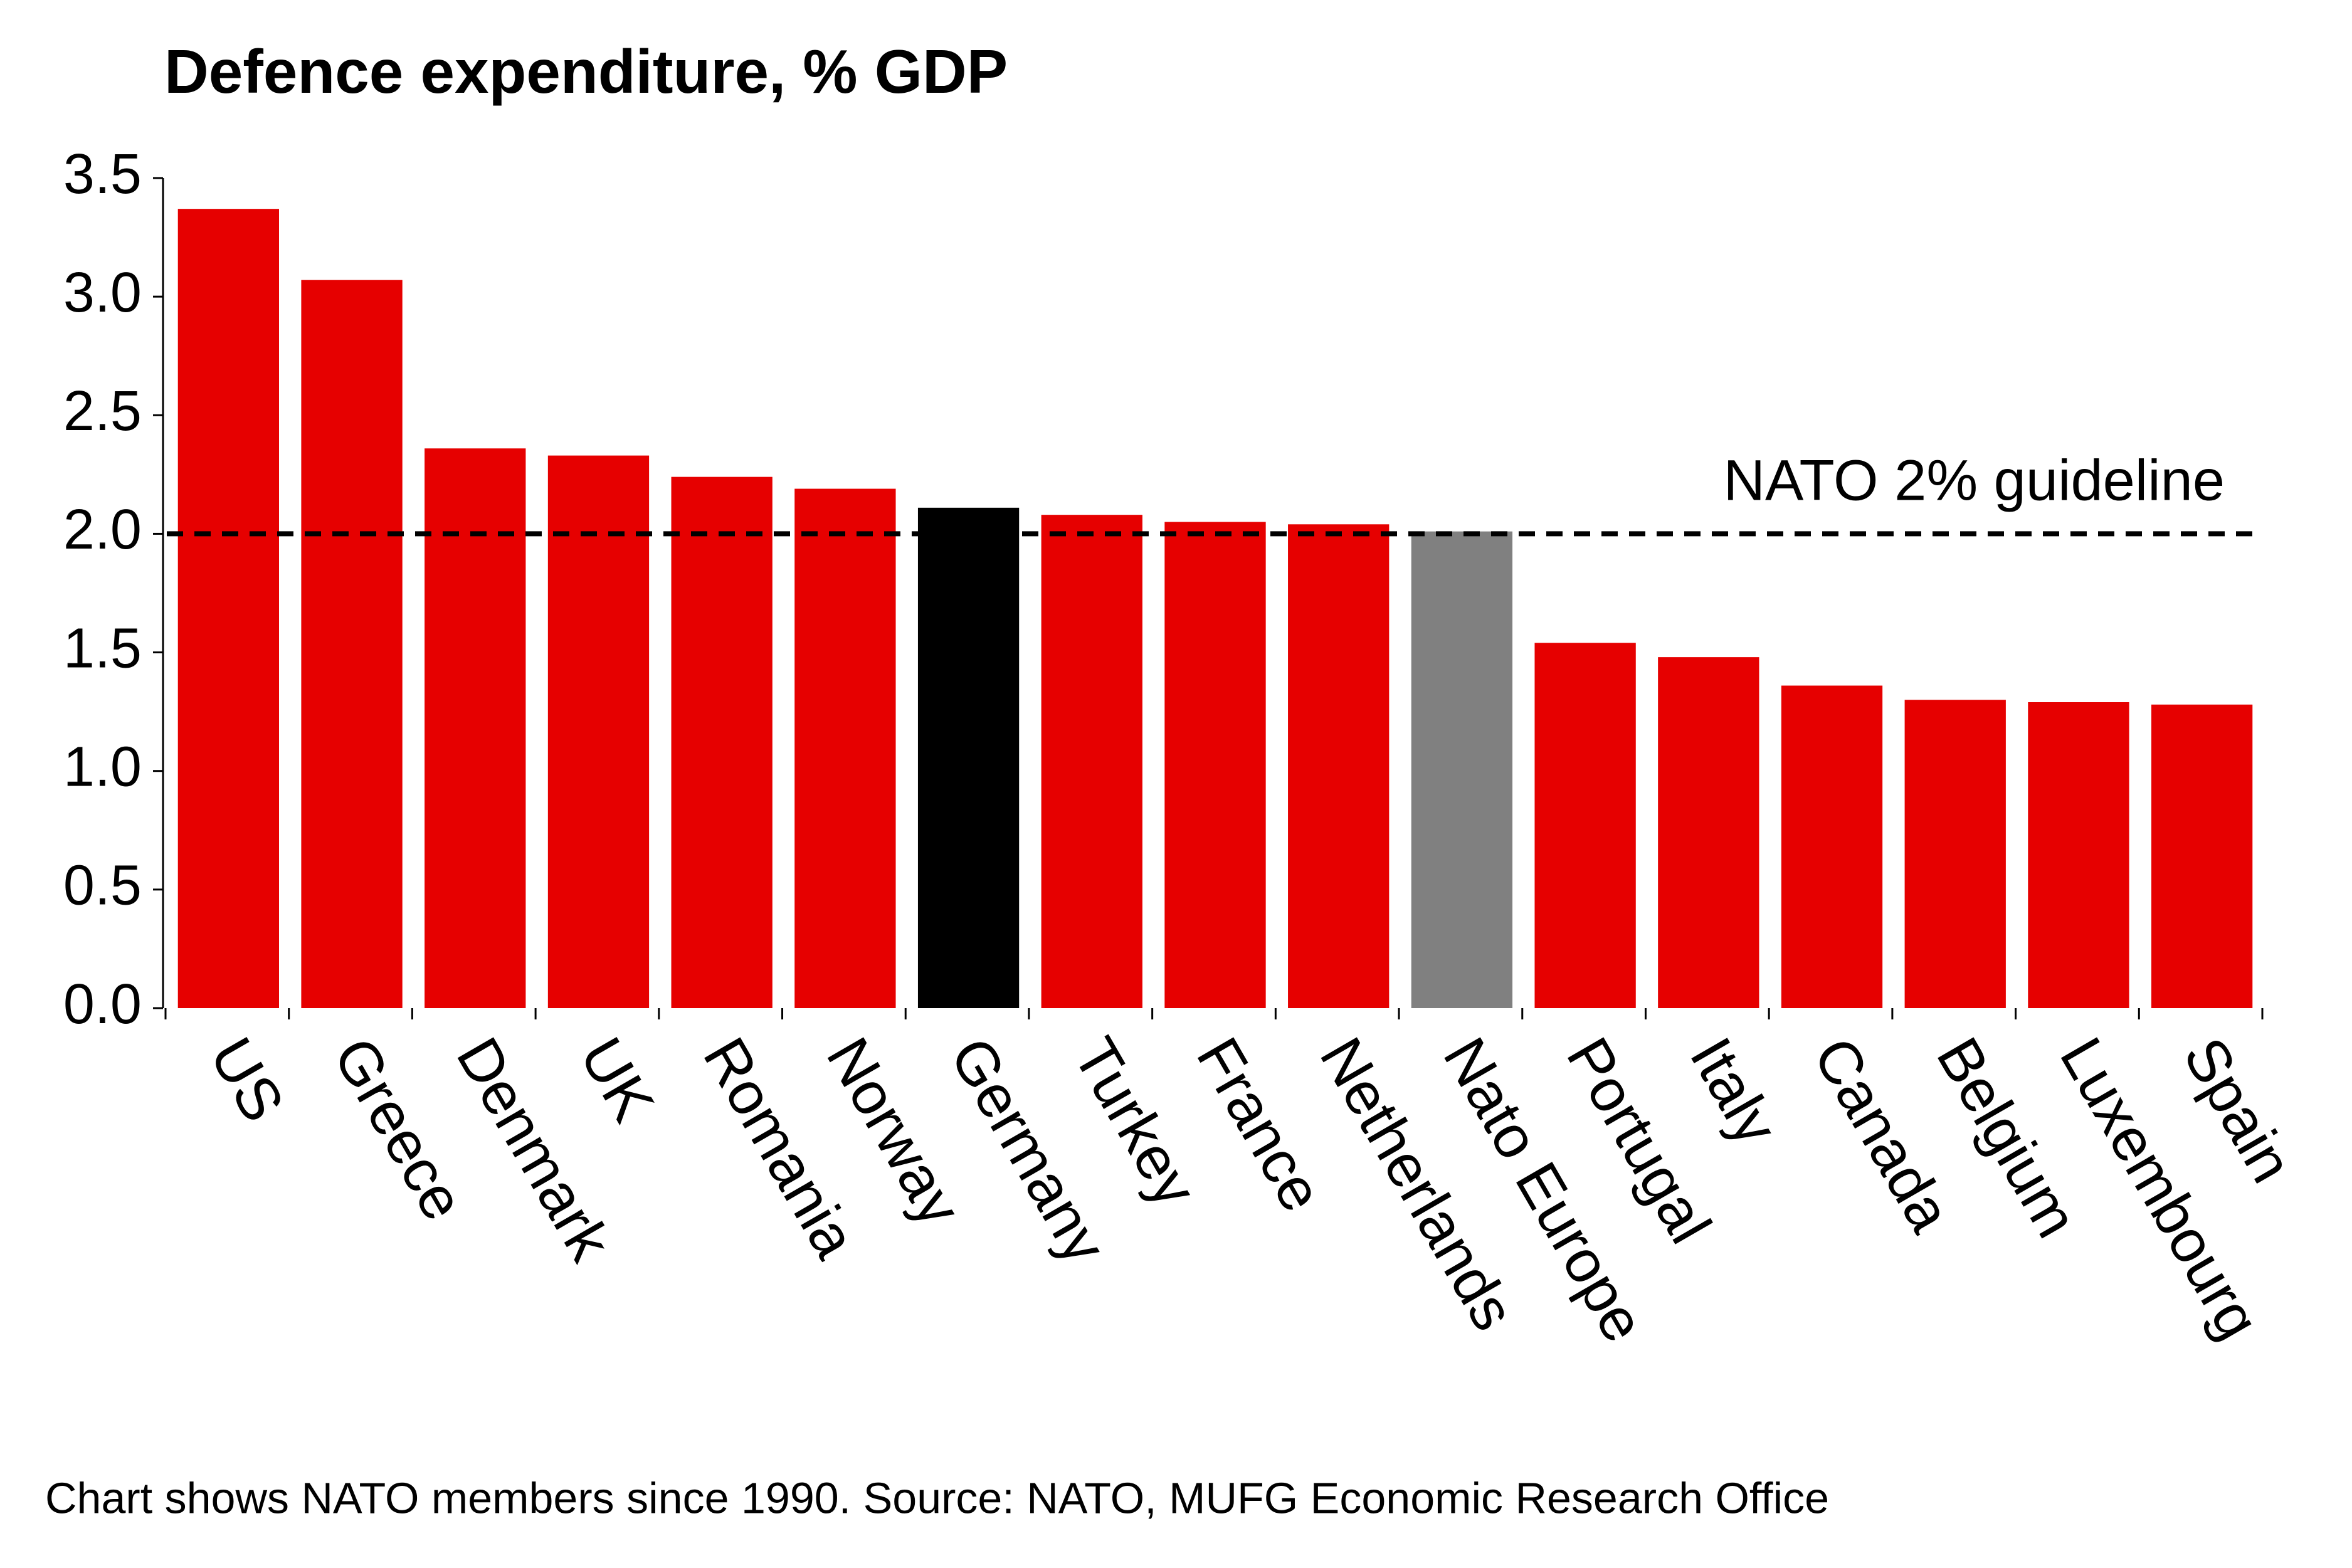  I want to click on y-tick-label: 0.5, so click(102, 886).